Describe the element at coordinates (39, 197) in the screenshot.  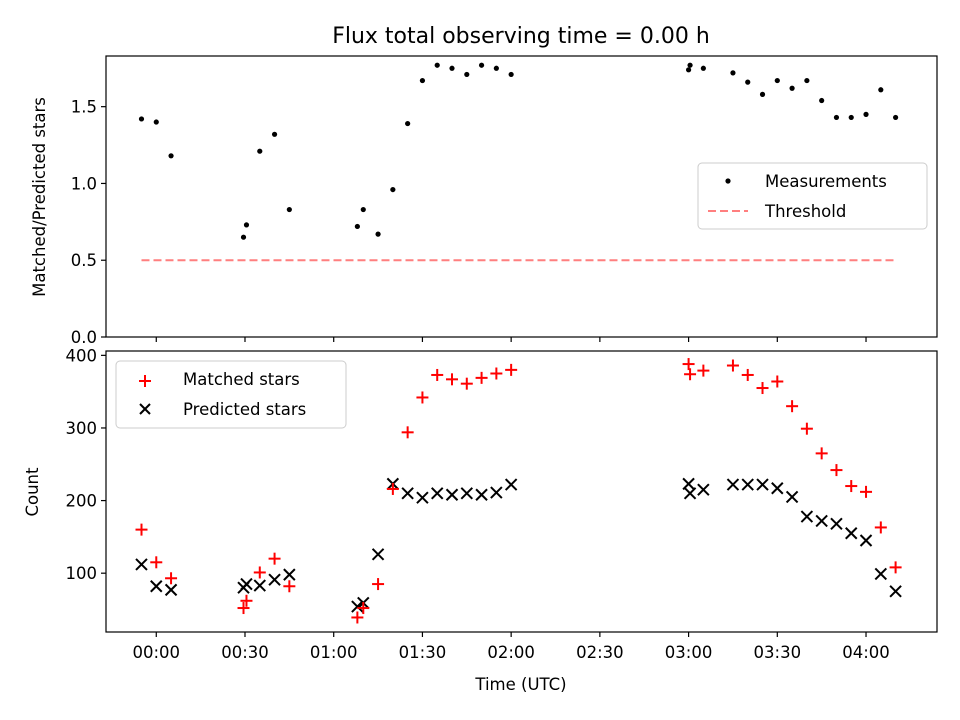
I see `ratio-y-axis-label: Matched/Predicted stars` at that location.